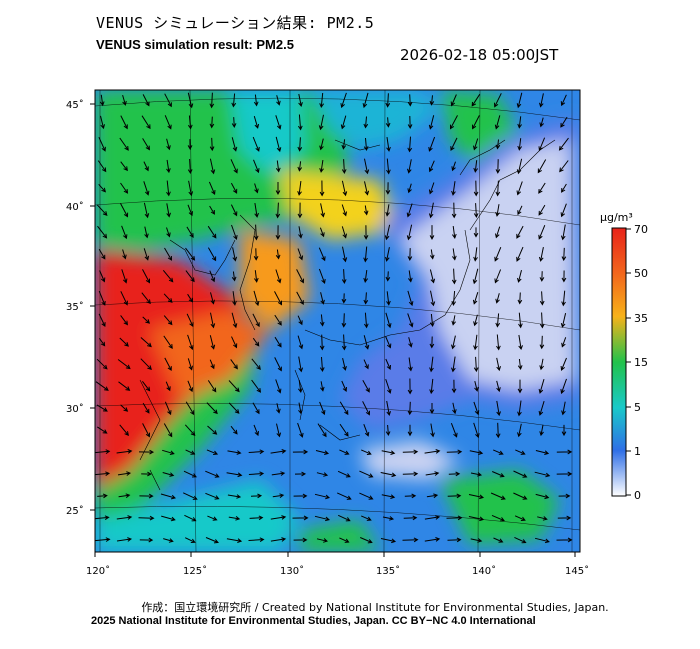 The width and height of the screenshot is (700, 649). What do you see at coordinates (75, 307) in the screenshot?
I see `lat-label: 35˚` at bounding box center [75, 307].